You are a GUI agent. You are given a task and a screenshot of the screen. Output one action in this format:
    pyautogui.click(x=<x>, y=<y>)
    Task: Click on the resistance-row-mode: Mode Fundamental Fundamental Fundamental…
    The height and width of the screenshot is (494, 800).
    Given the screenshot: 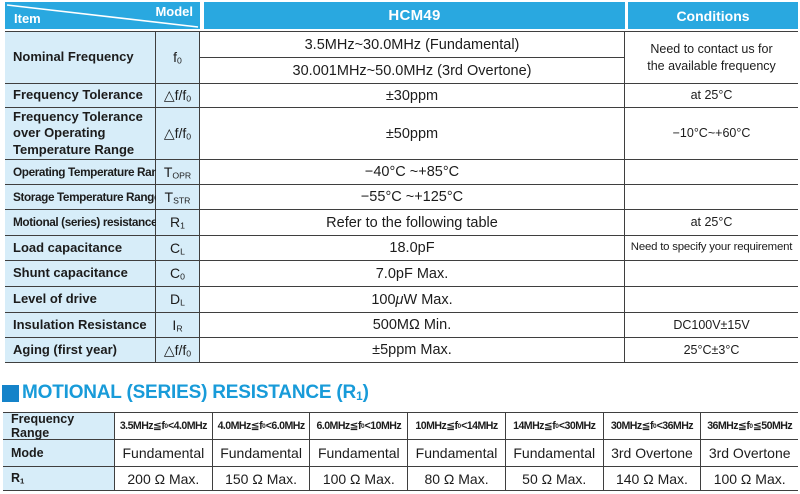 What is the action you would take?
    pyautogui.click(x=401, y=453)
    